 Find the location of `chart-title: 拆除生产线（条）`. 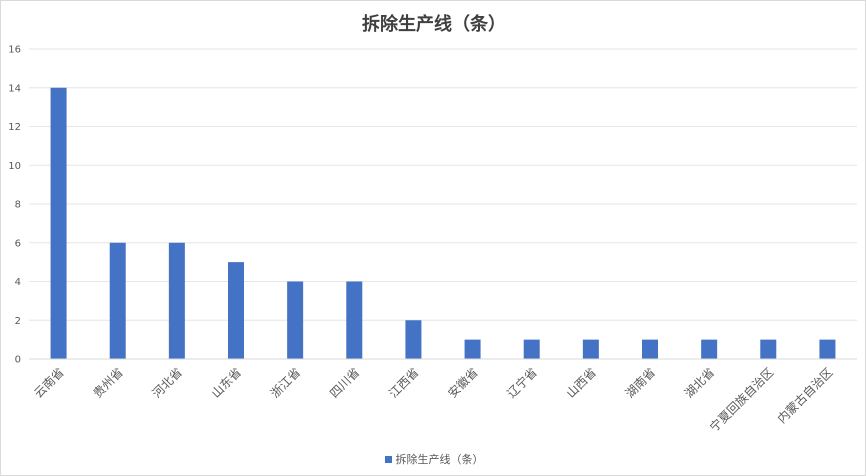

chart-title: 拆除生产线（条） is located at coordinates (434, 24).